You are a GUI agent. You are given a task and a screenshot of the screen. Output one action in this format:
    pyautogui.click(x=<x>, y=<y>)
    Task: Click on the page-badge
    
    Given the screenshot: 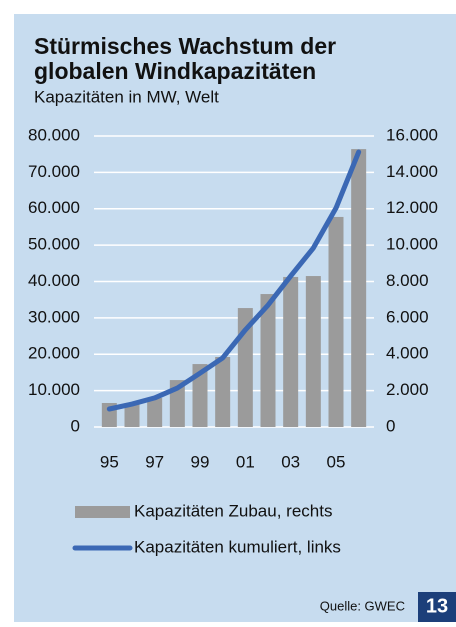 What is the action you would take?
    pyautogui.click(x=437, y=607)
    